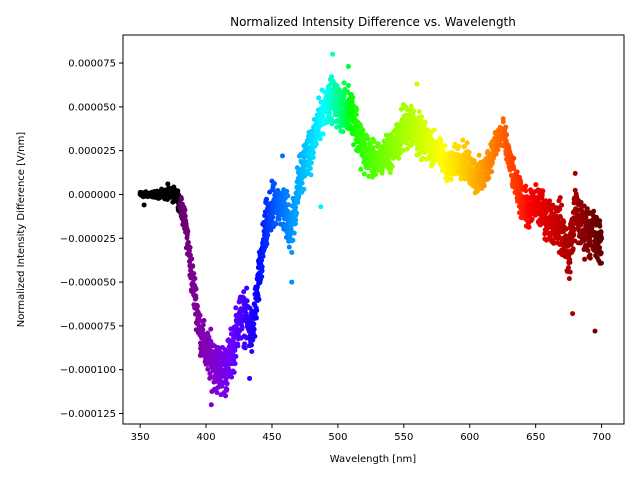 Image resolution: width=640 pixels, height=480 pixels. What do you see at coordinates (88, 370) in the screenshot?
I see `y-tick-label: −0.000100` at bounding box center [88, 370].